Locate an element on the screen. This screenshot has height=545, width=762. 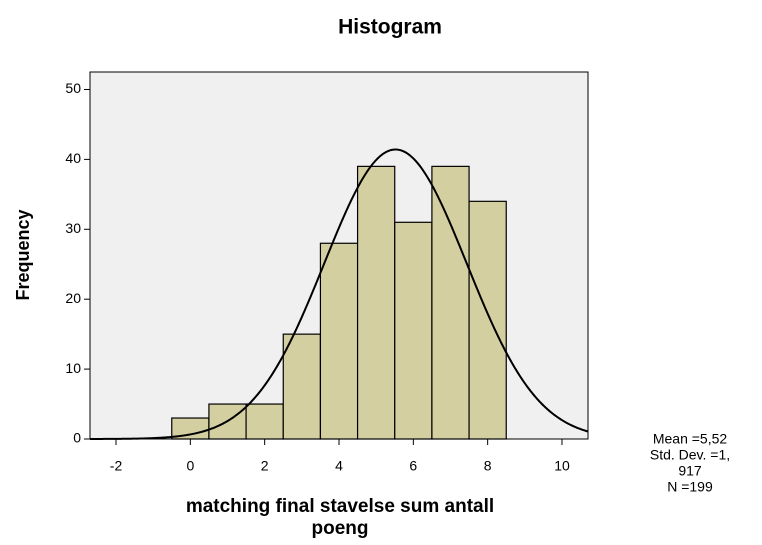
x-tick-label: -2 is located at coordinates (116, 466).